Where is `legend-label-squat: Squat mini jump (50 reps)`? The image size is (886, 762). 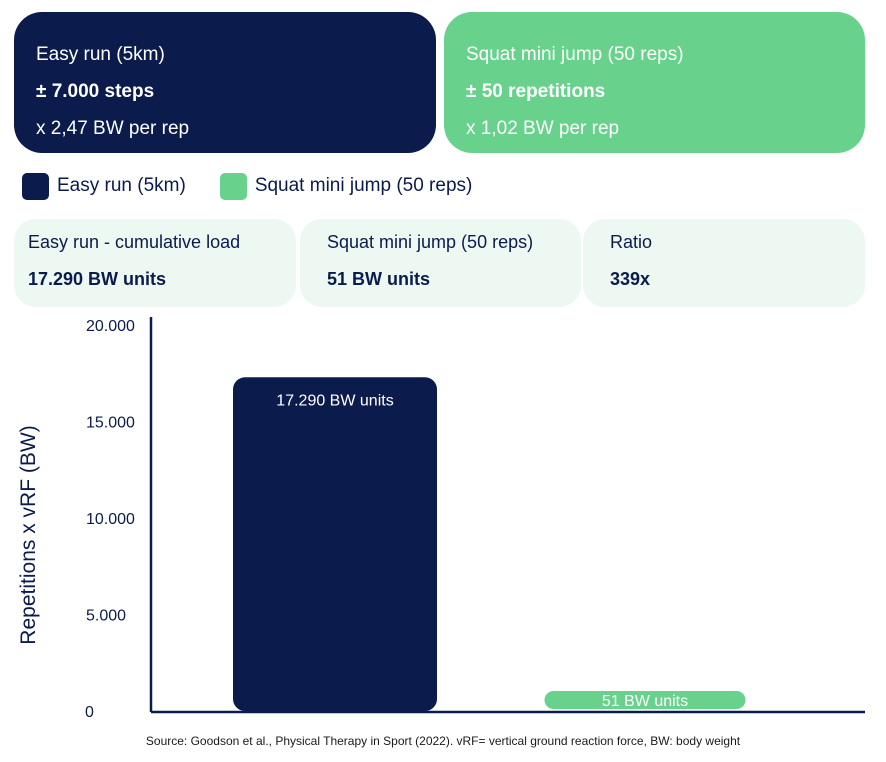
legend-label-squat: Squat mini jump (50 reps) is located at coordinates (363, 185).